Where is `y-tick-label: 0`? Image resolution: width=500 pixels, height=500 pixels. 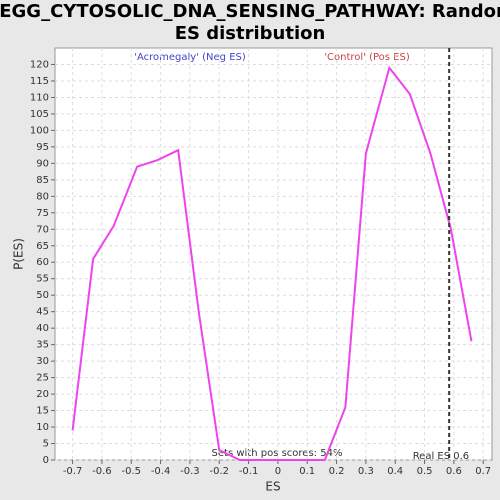 y-tick-label: 0 is located at coordinates (46, 460).